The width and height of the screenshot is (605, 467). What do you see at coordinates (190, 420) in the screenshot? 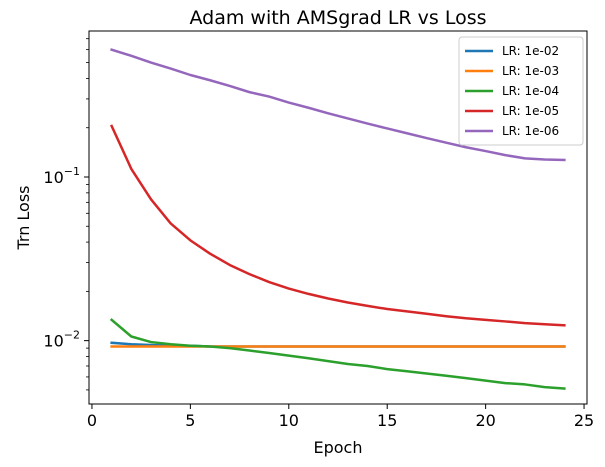
I see `x-tick-label: 5` at bounding box center [190, 420].